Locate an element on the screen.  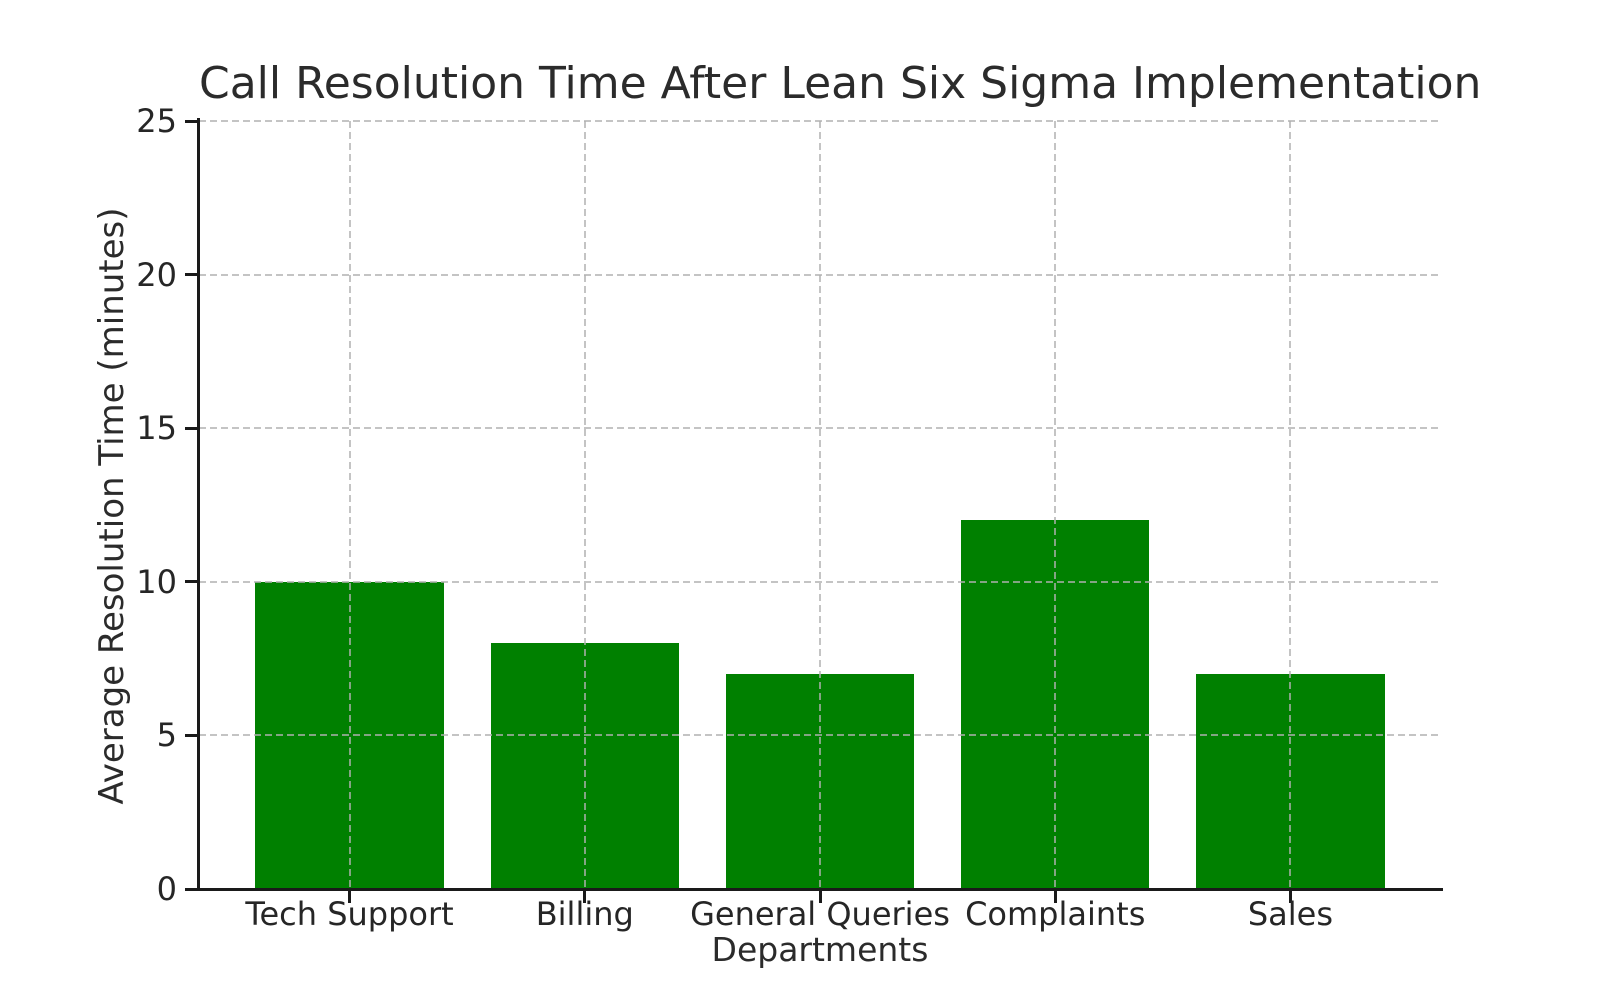
x-tick-label-general-queries: General Queries is located at coordinates (820, 914).